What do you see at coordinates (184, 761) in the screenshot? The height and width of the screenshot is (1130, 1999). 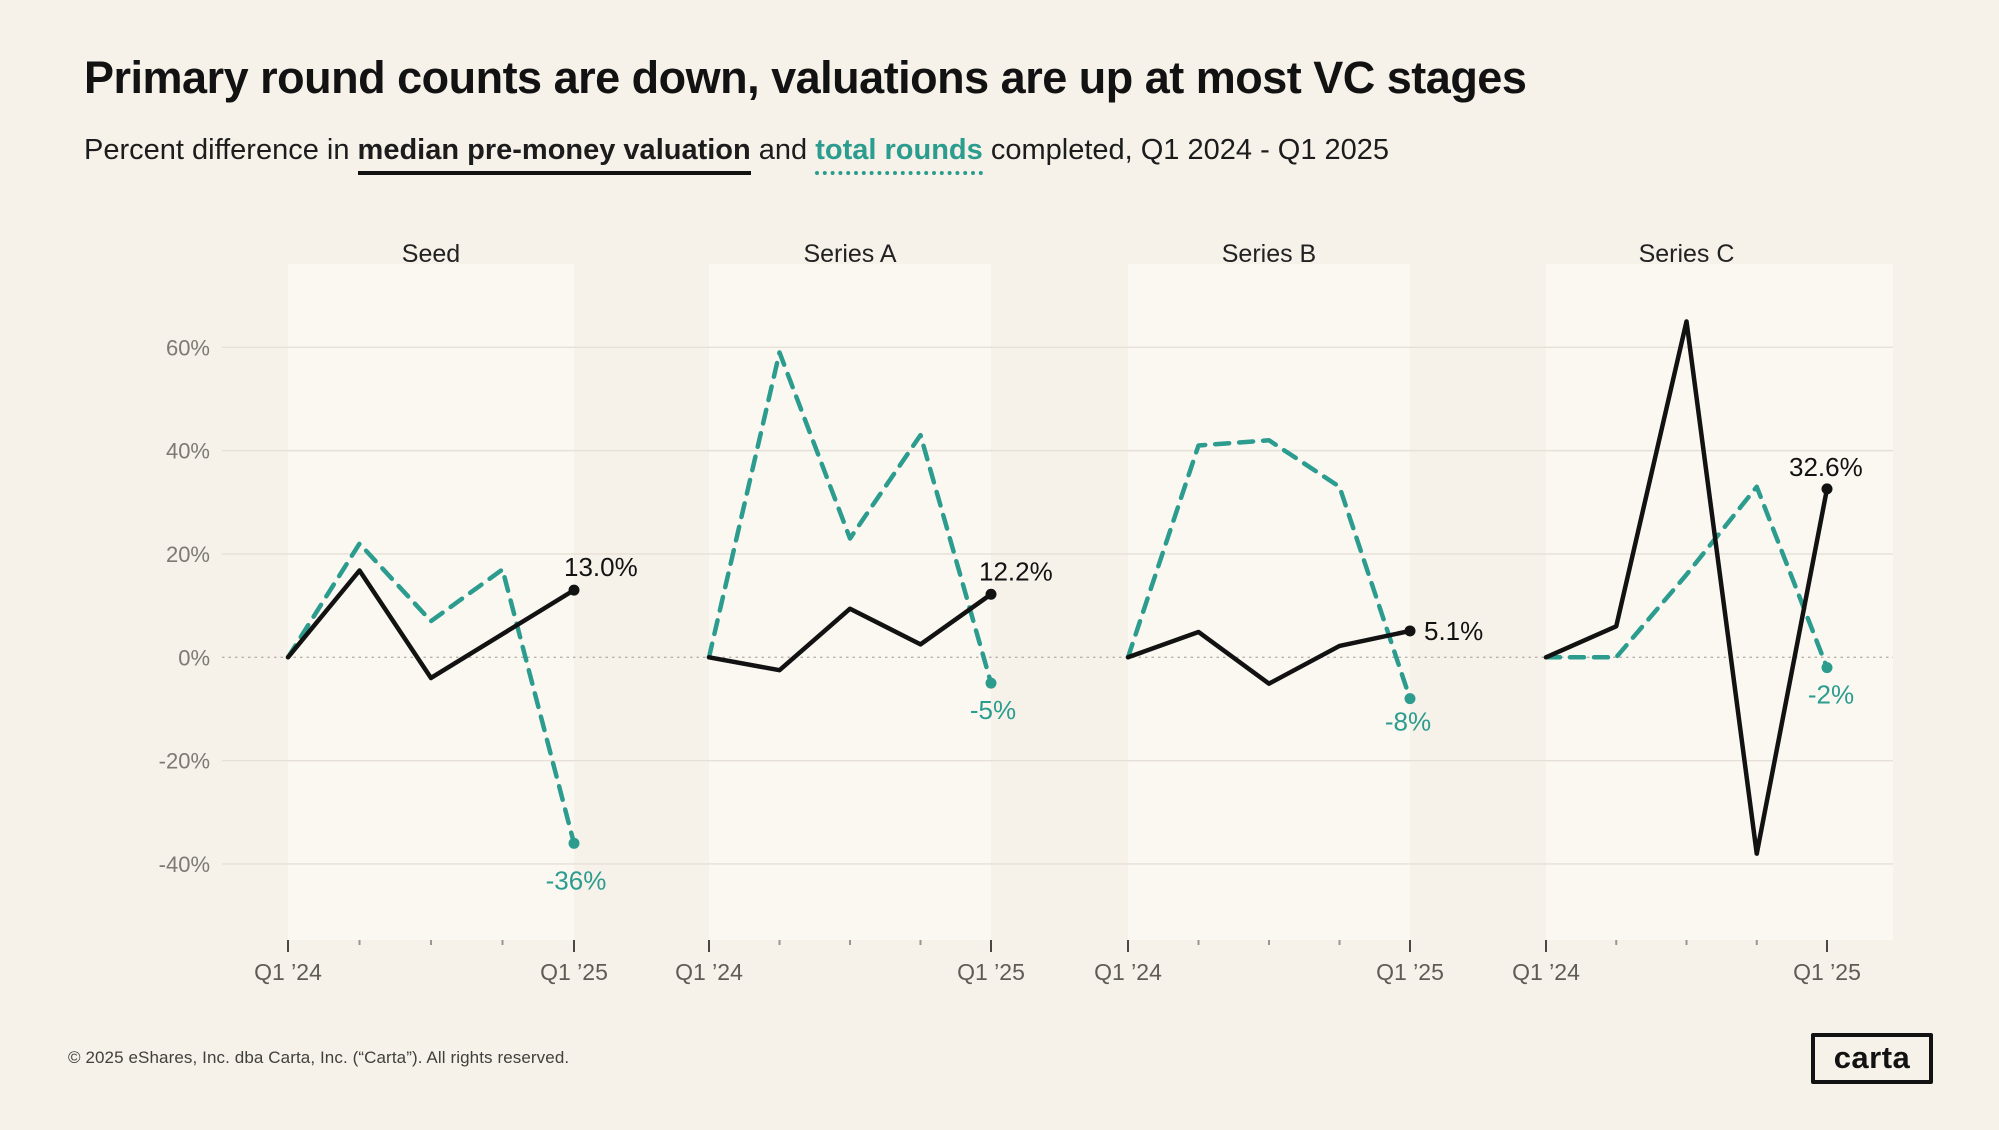 I see `y-tick-label: -20%` at bounding box center [184, 761].